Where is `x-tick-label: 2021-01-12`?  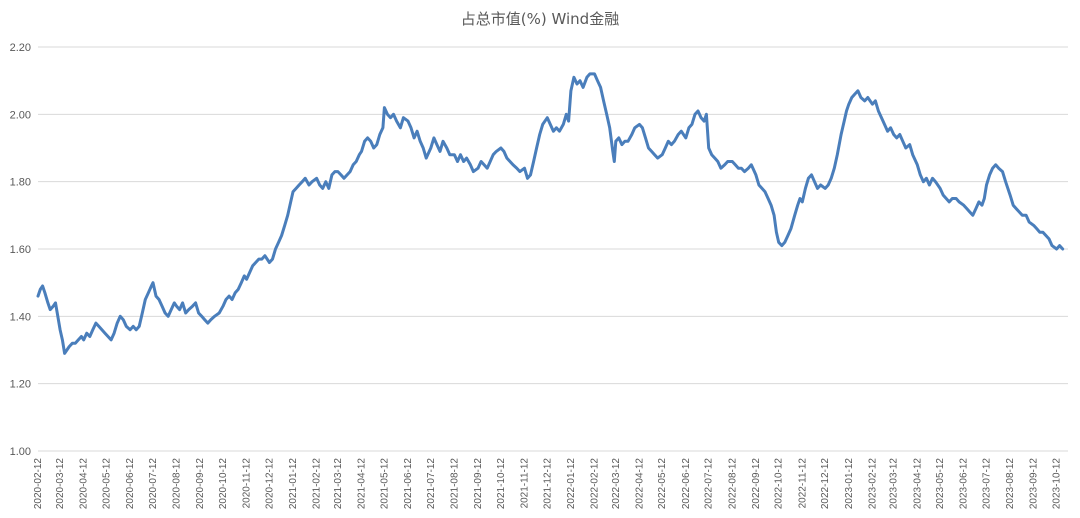
x-tick-label: 2021-01-12 is located at coordinates (293, 484).